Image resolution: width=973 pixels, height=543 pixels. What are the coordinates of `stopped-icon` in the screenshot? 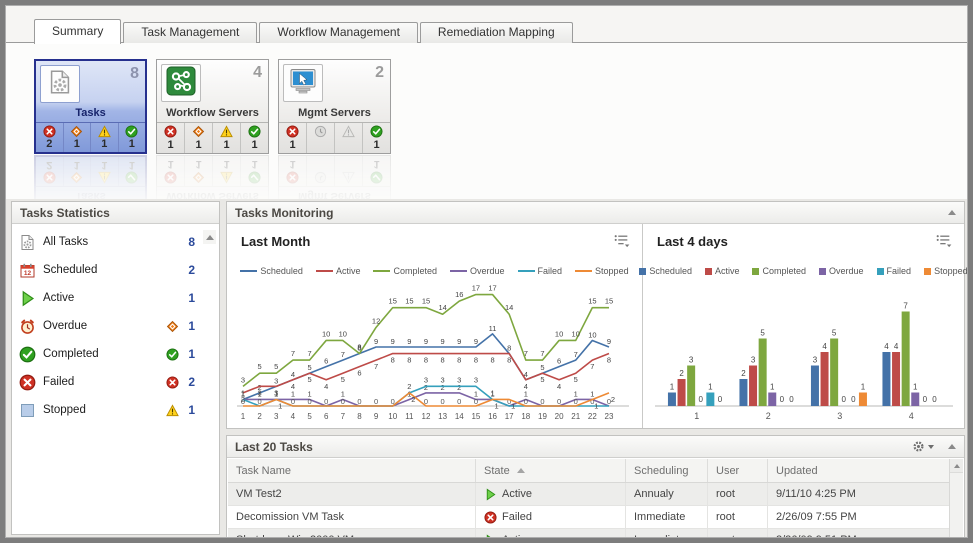 It's located at (27, 410).